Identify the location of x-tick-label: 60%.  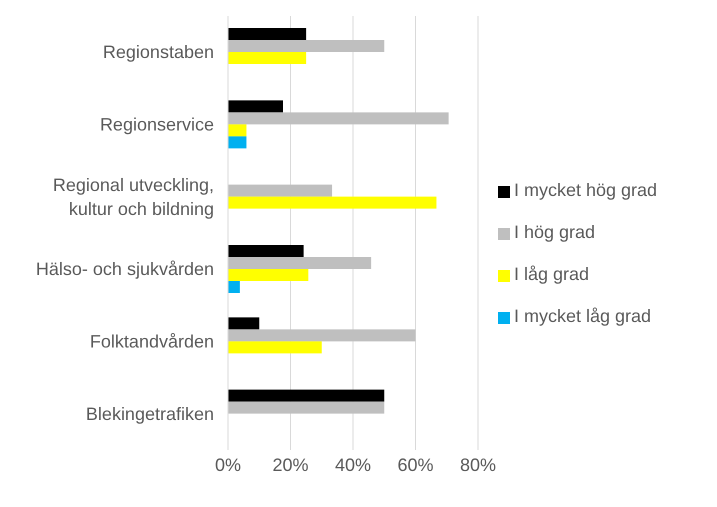
(415, 464).